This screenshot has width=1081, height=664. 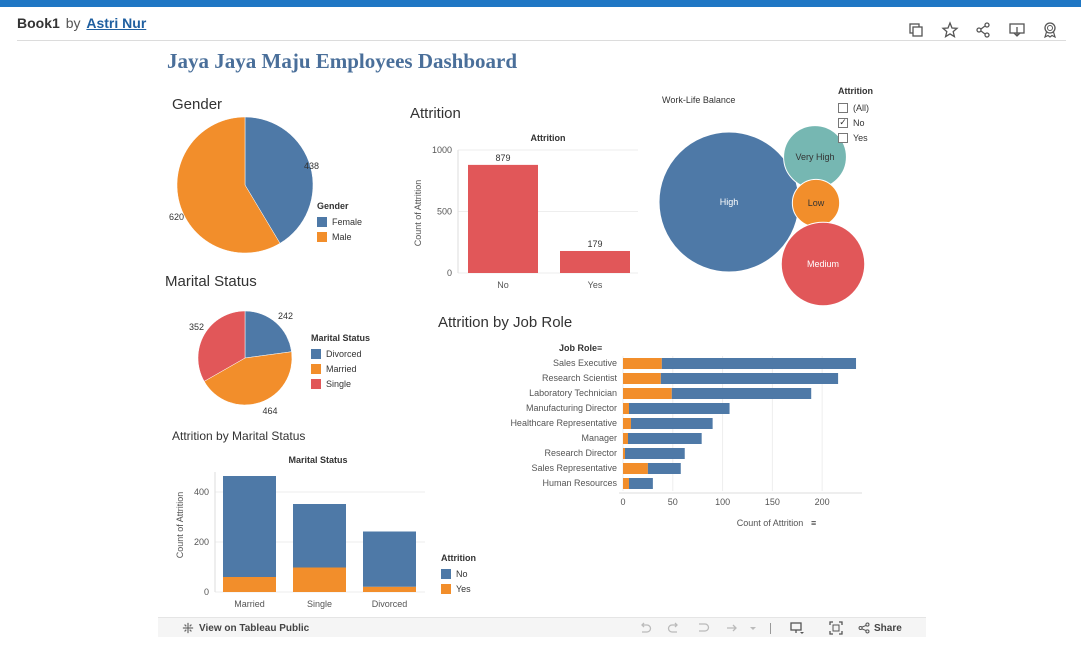 I want to click on legend-label: Single, so click(x=339, y=383).